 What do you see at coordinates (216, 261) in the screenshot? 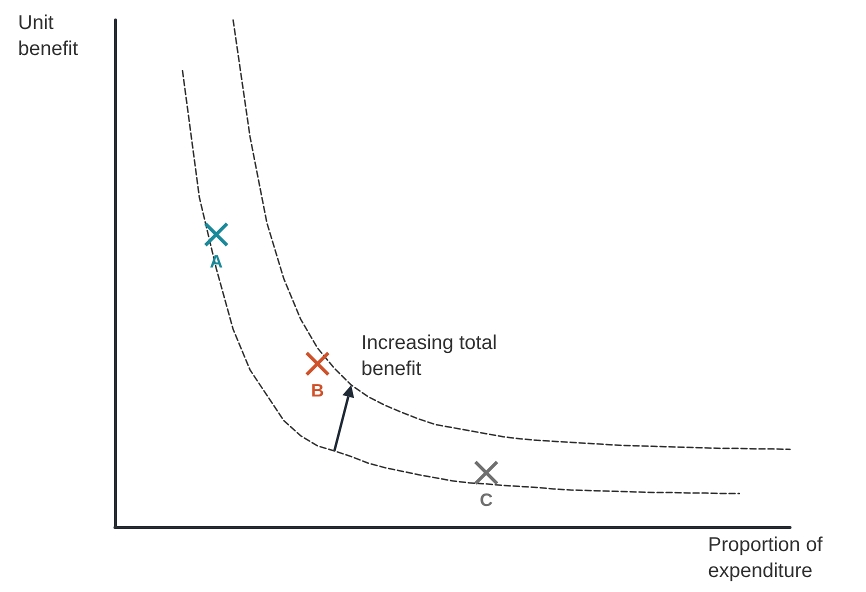
I see `series-label: A` at bounding box center [216, 261].